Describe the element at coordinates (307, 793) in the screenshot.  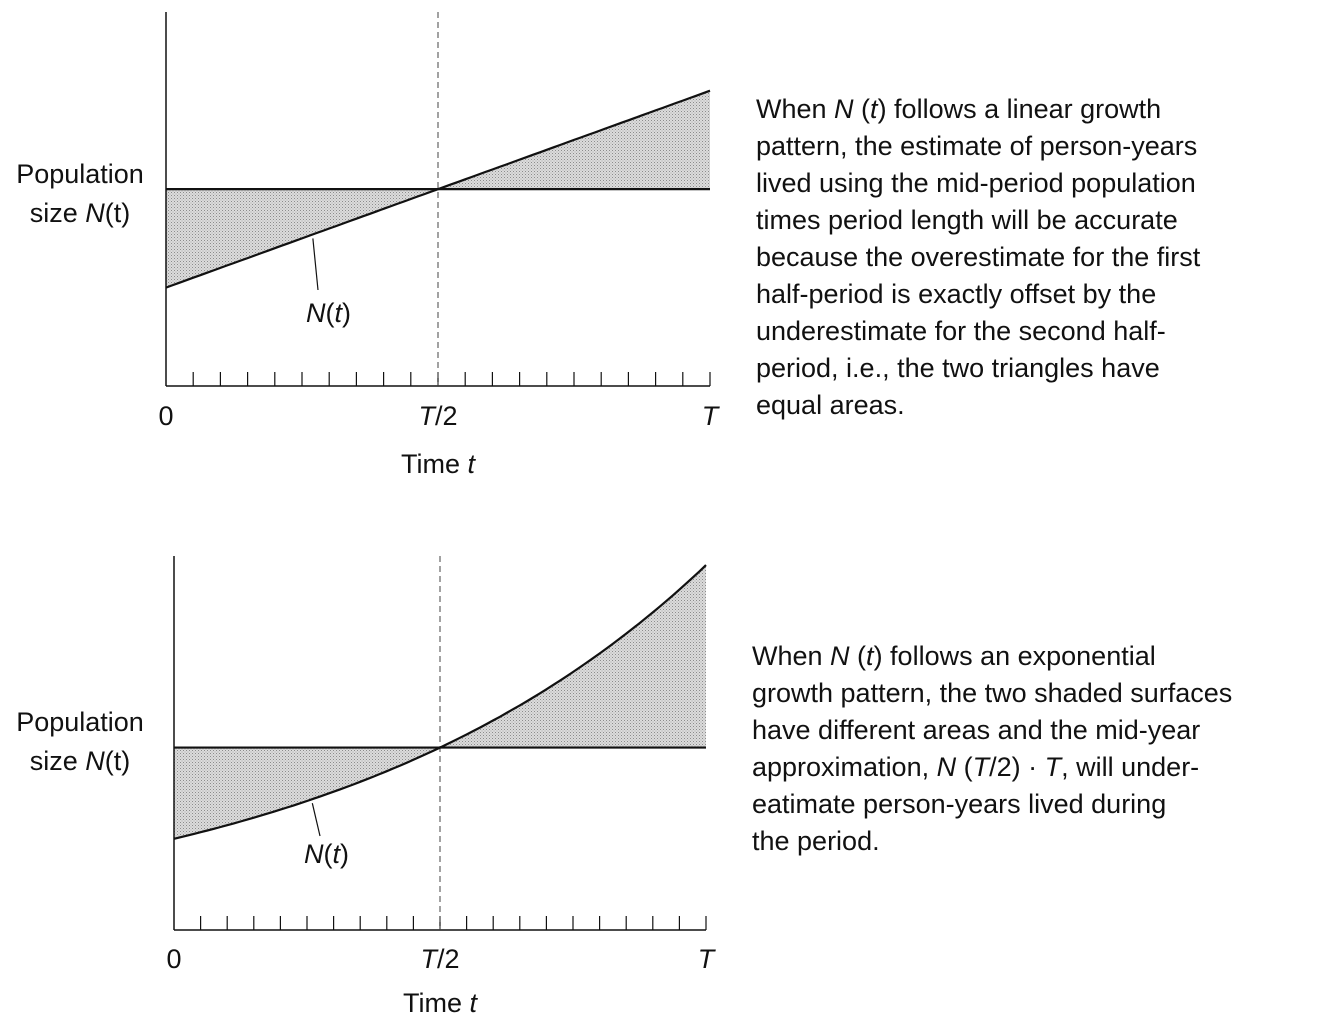
I see `shaded-area-first-half` at that location.